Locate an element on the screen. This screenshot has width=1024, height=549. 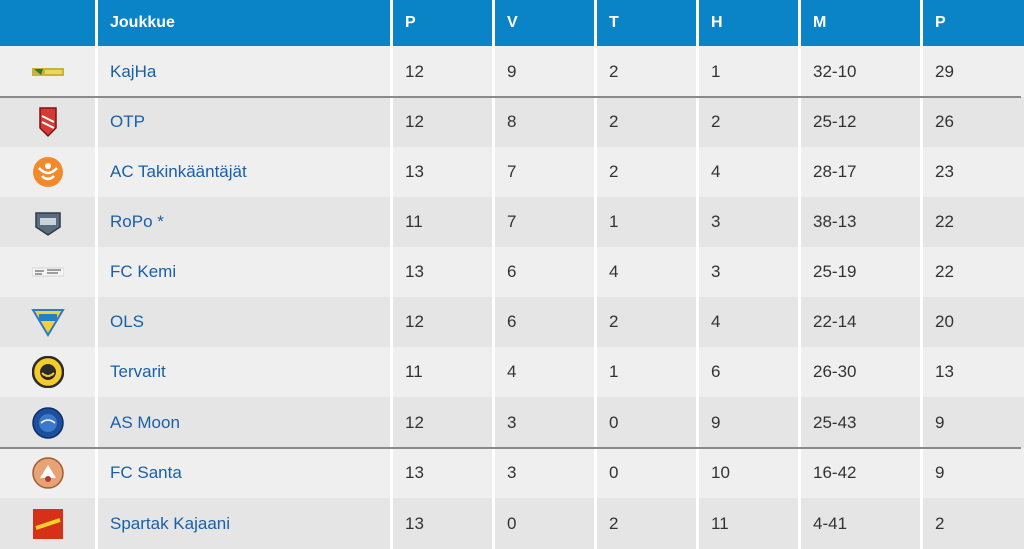
team-name-cell: Spartak Kajaani is located at coordinates (242, 523).